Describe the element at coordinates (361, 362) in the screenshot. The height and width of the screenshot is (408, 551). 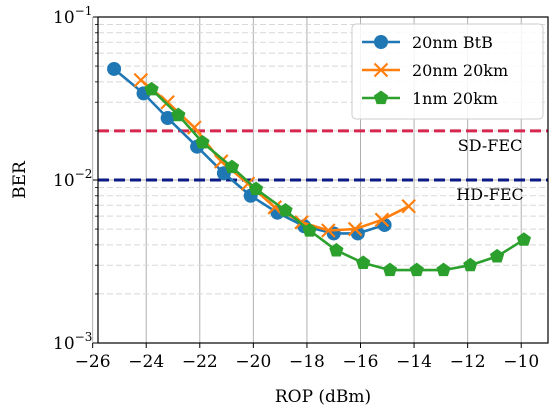
I see `x-tick-label: −16` at that location.